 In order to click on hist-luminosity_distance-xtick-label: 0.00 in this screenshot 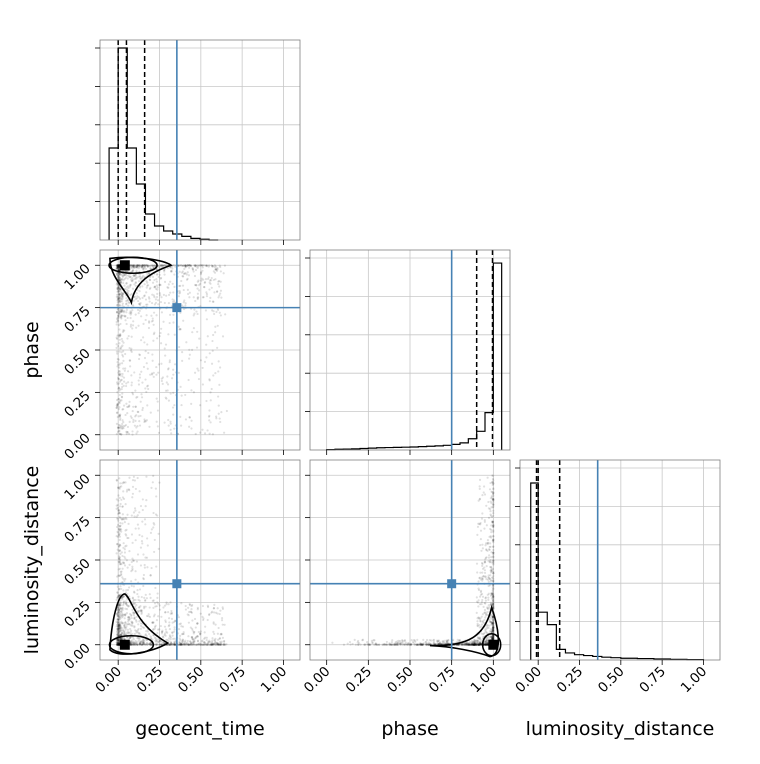, I will do `click(528, 680)`.